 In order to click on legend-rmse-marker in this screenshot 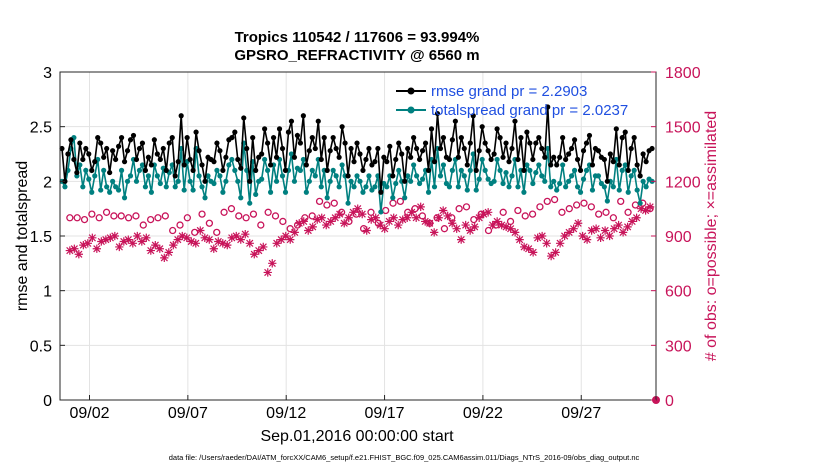, I will do `click(411, 91)`.